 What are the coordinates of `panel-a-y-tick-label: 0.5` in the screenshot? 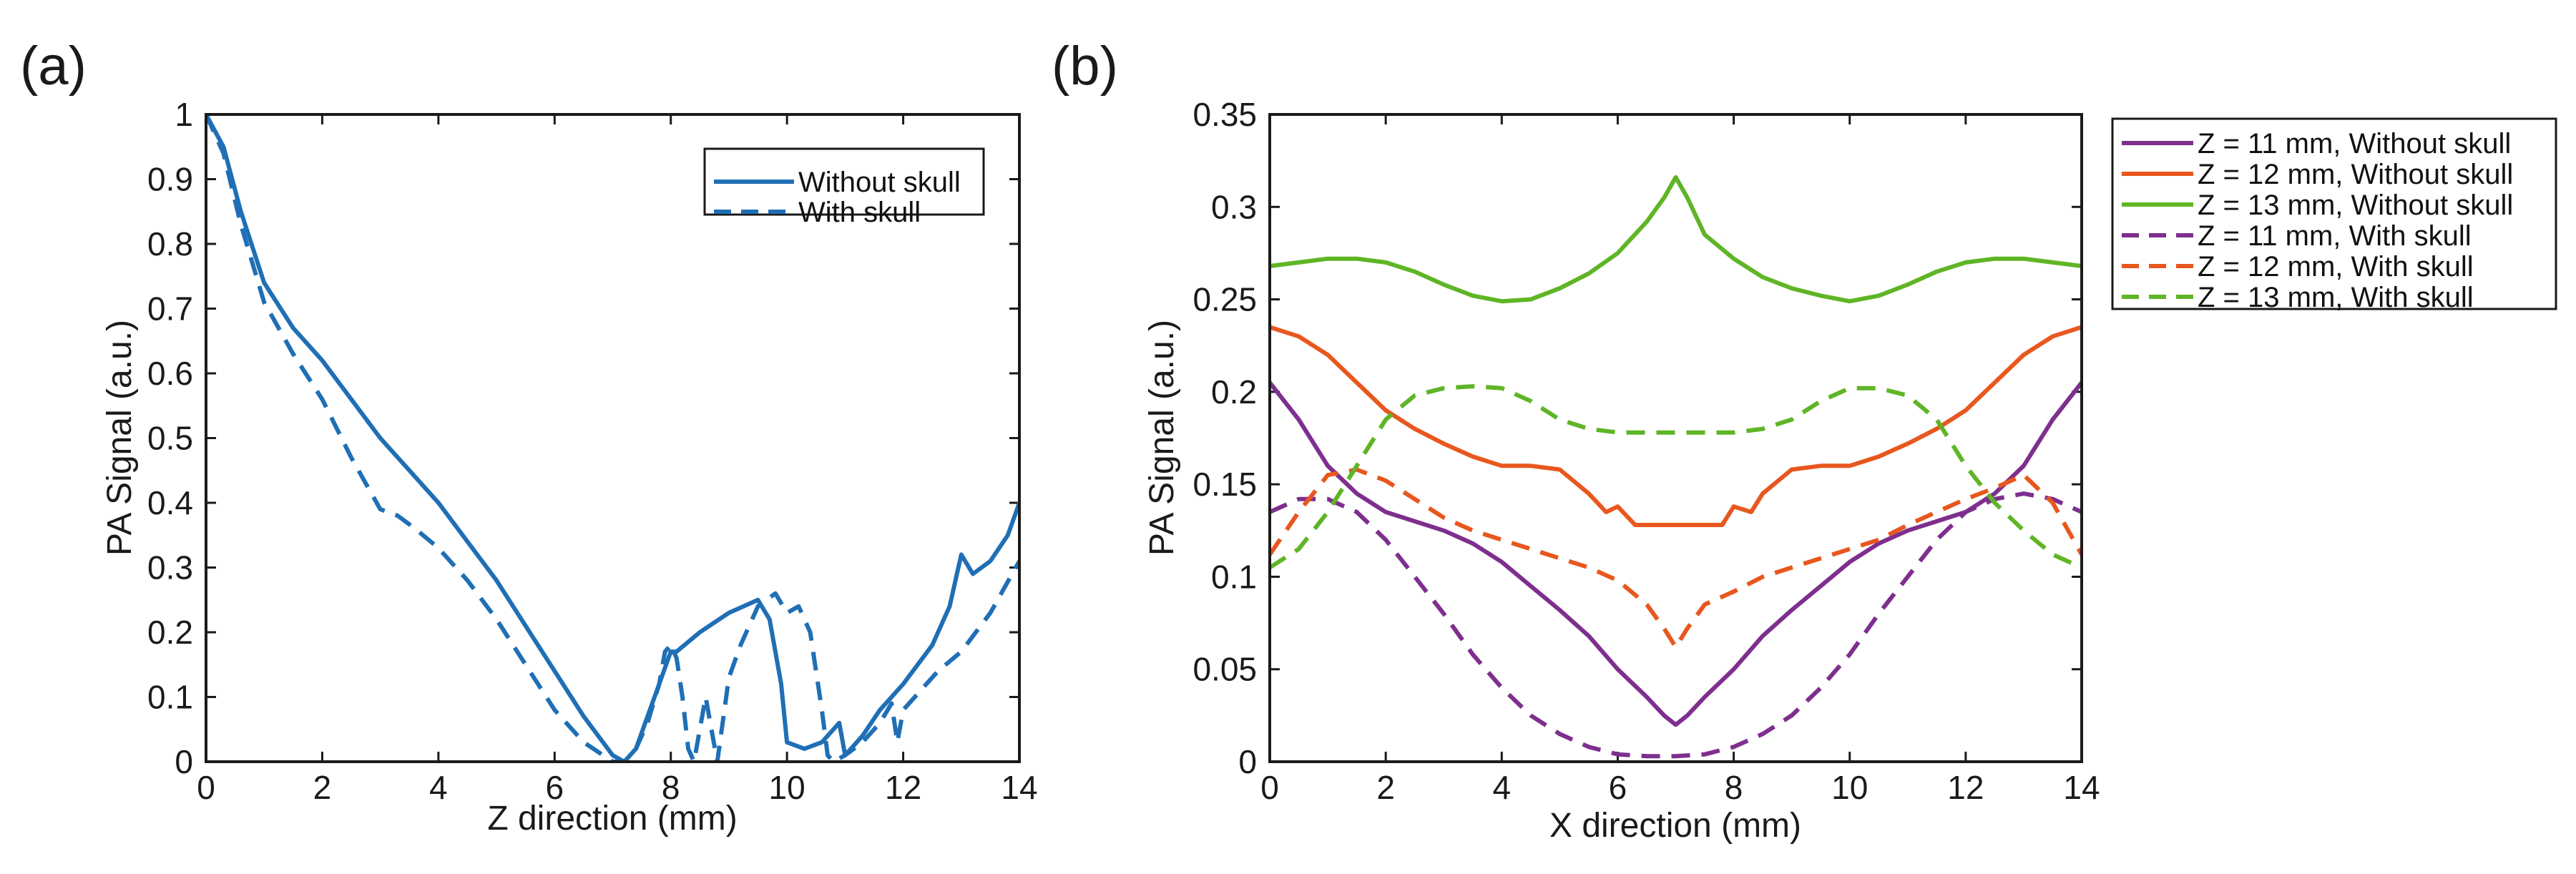 It's located at (170, 438).